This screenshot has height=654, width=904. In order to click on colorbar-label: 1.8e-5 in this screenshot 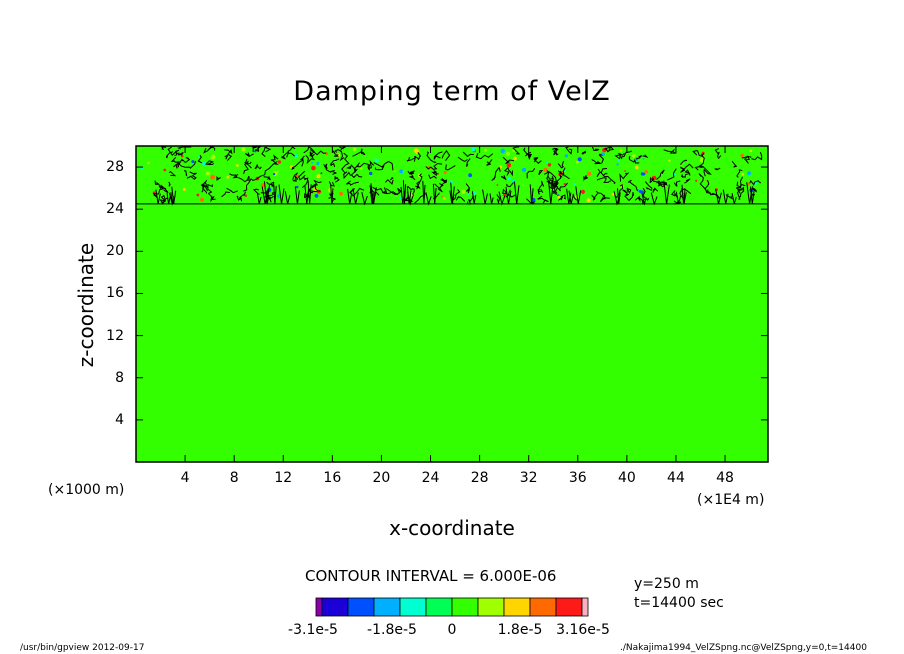, I will do `click(520, 630)`.